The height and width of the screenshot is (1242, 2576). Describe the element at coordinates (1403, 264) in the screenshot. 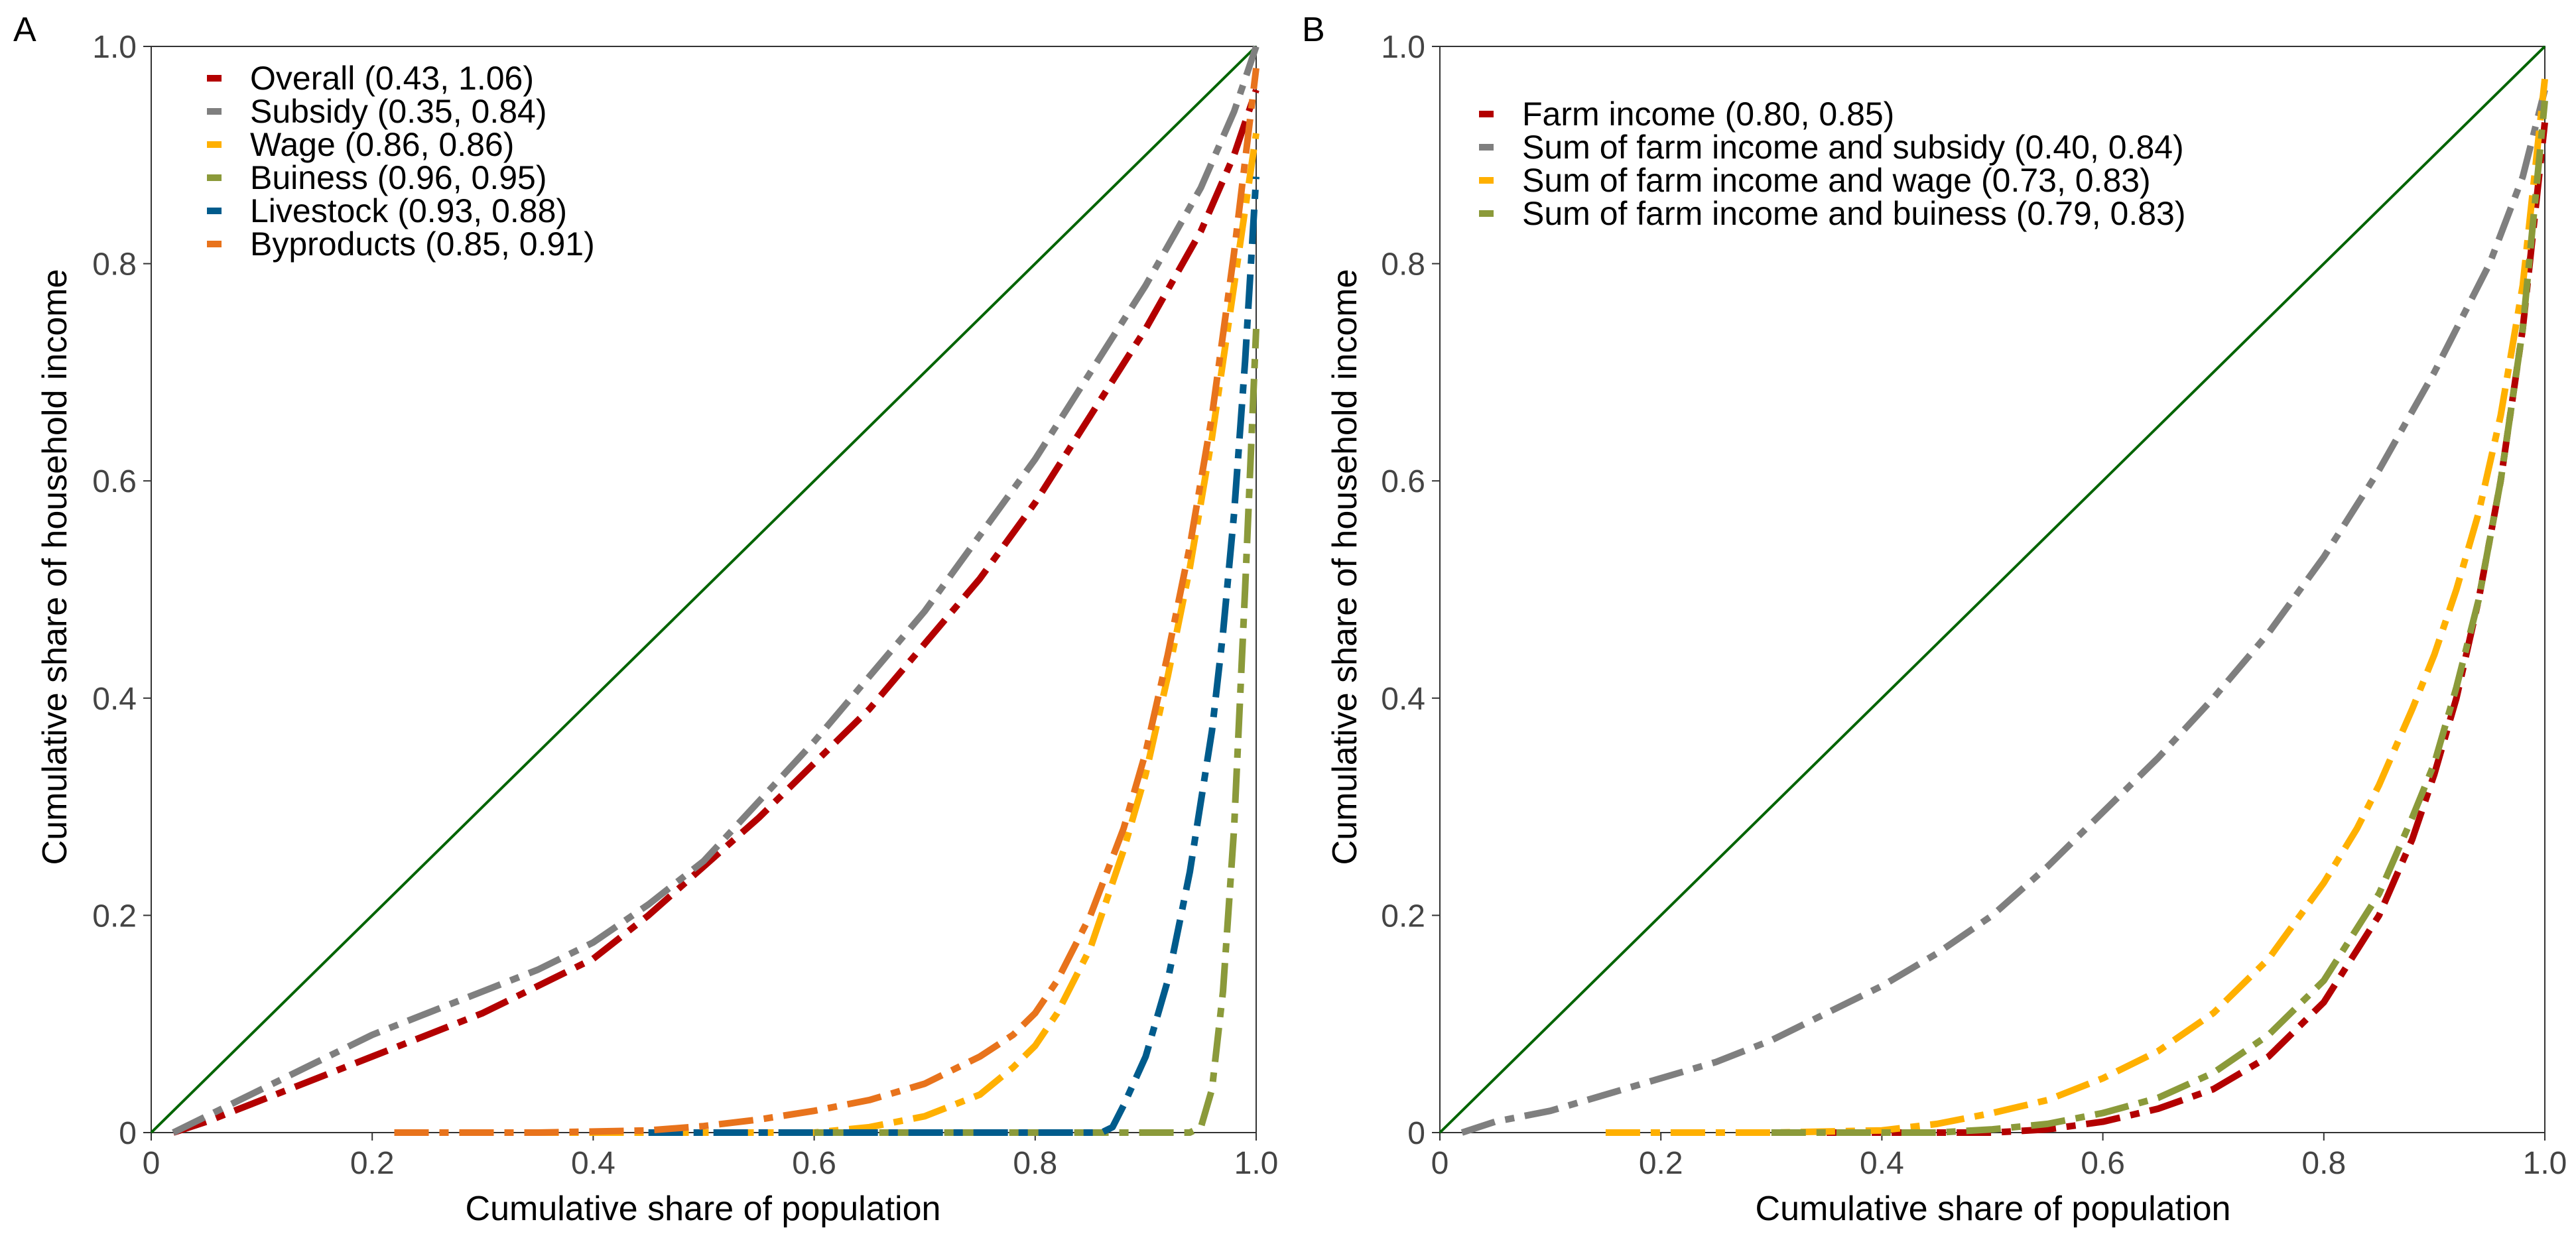

I see `y-tick-label-b-4: 0.8` at that location.